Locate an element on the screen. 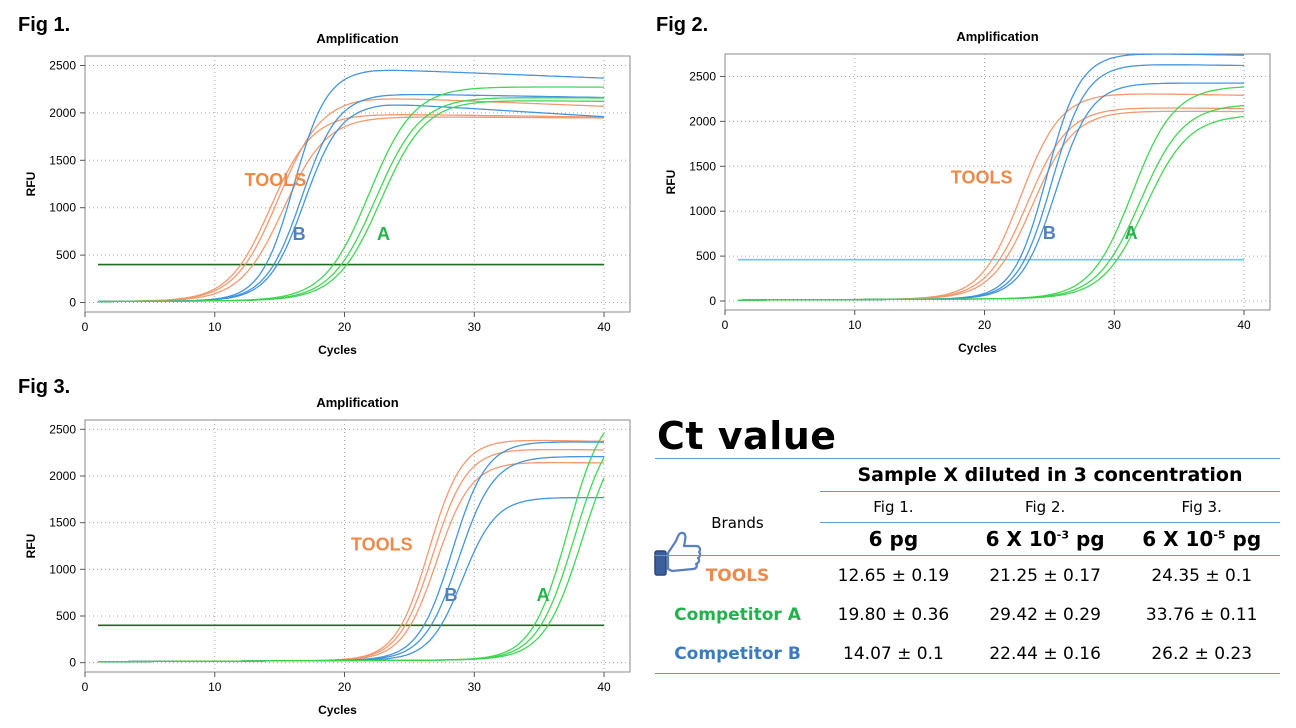 The image size is (1296, 728). brand-tools: TOOLS is located at coordinates (737, 575).